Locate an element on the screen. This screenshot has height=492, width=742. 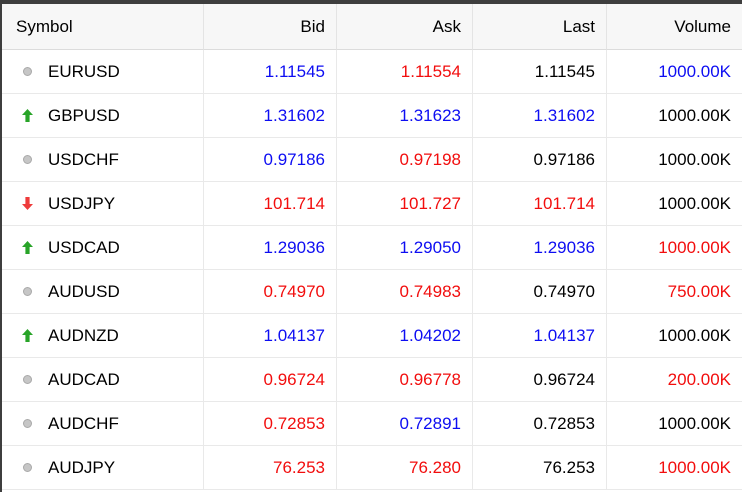
quote-row: AUDCHF 0.72853 0.72891 0.72853 1000.00K is located at coordinates (372, 424).